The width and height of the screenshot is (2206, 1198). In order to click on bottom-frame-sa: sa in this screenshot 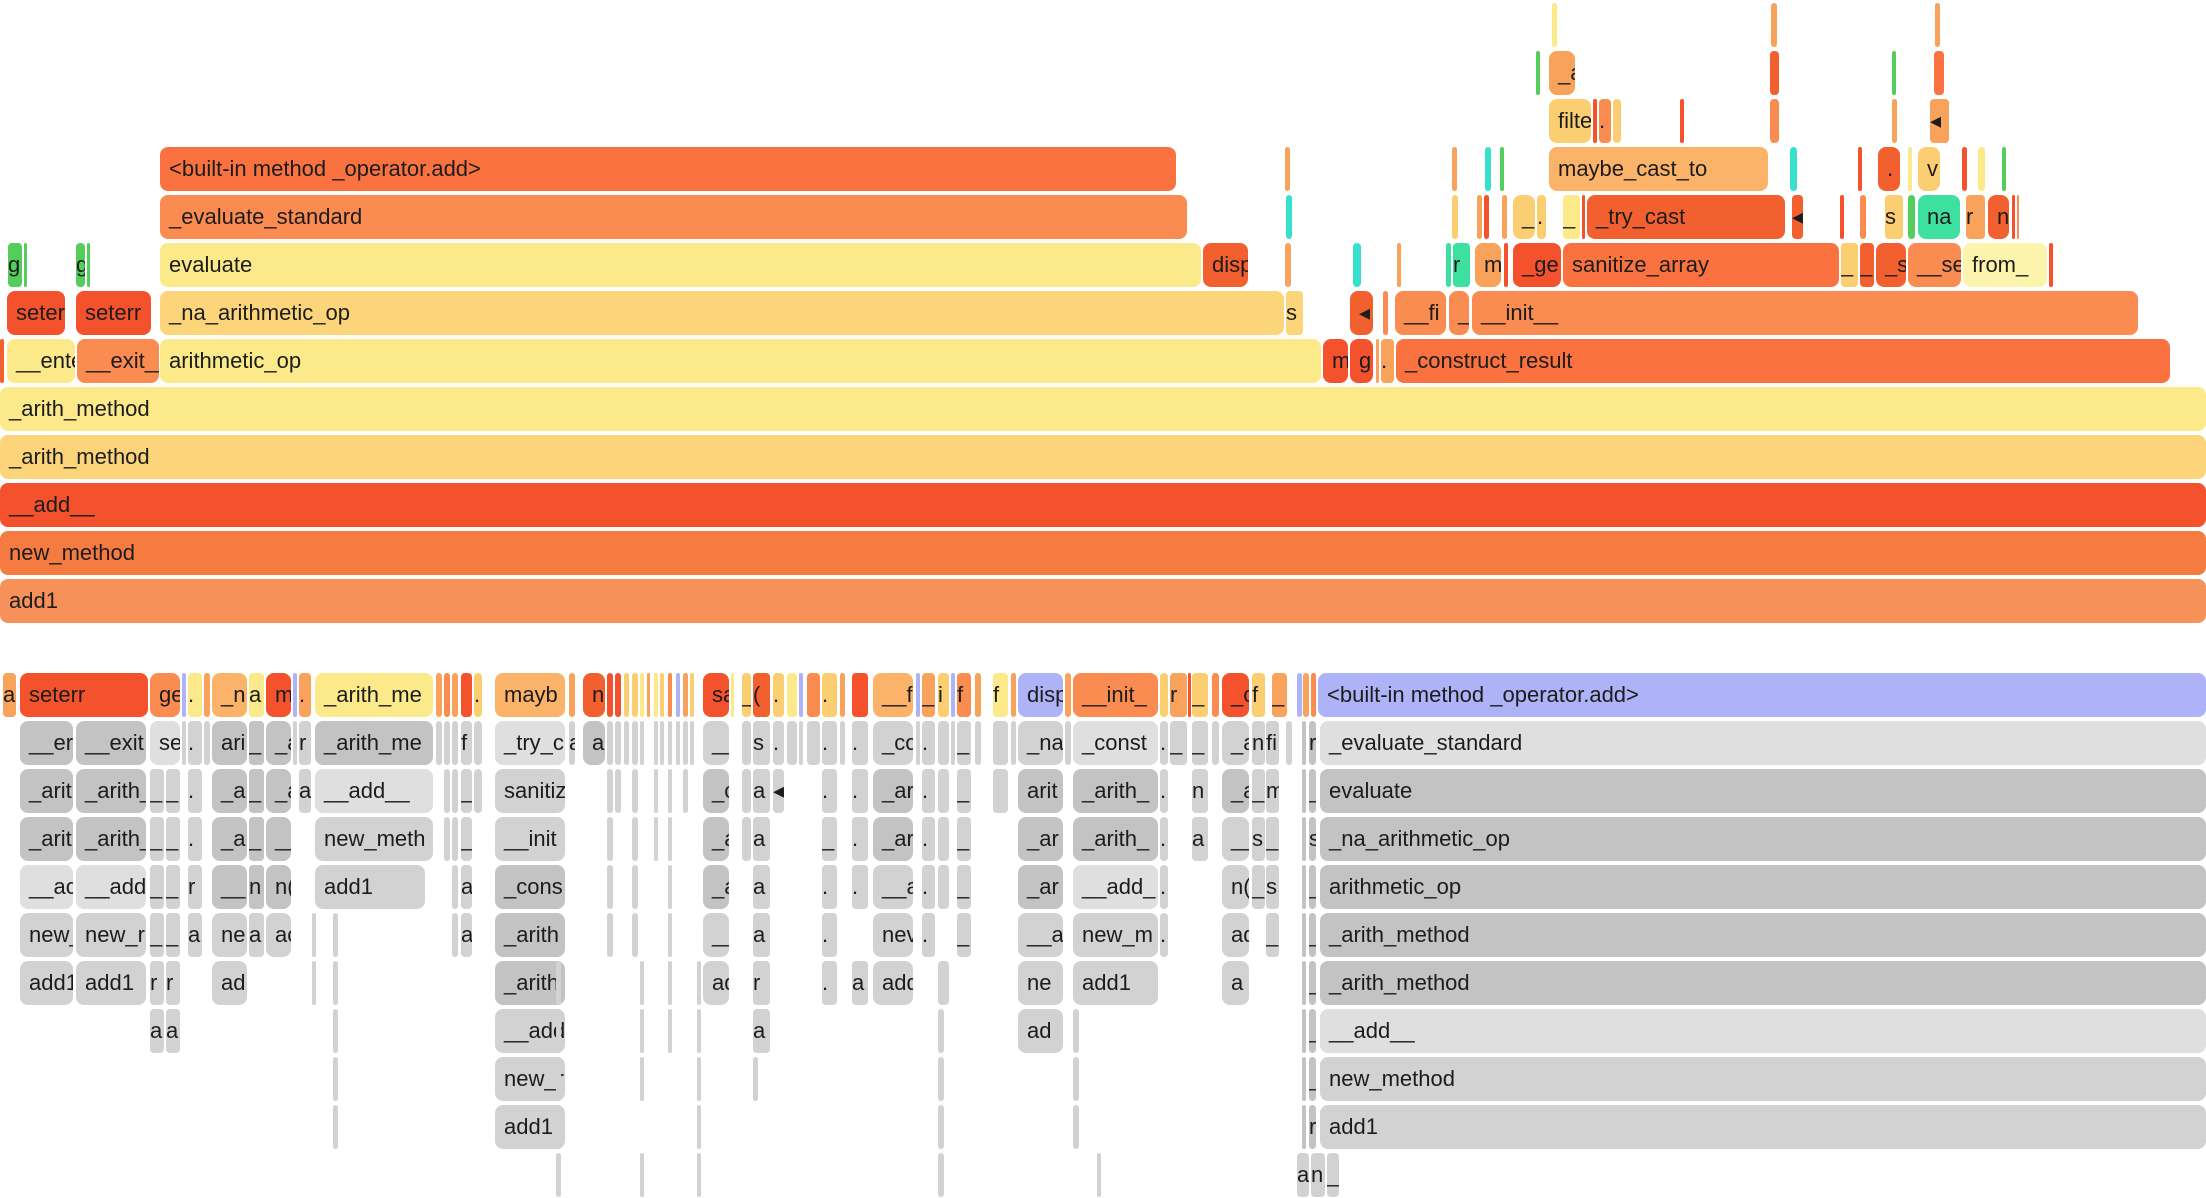, I will do `click(716, 695)`.